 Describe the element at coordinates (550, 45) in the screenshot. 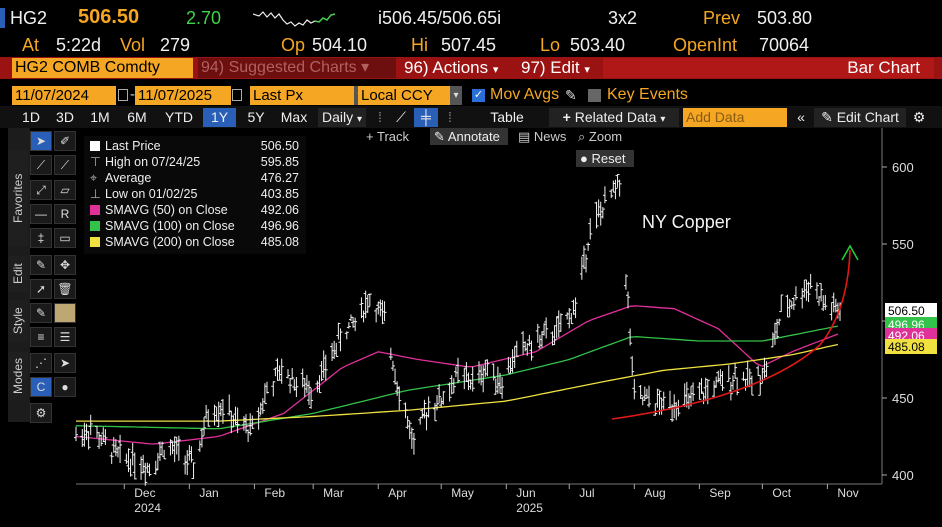

I see `low-label: Lo` at that location.